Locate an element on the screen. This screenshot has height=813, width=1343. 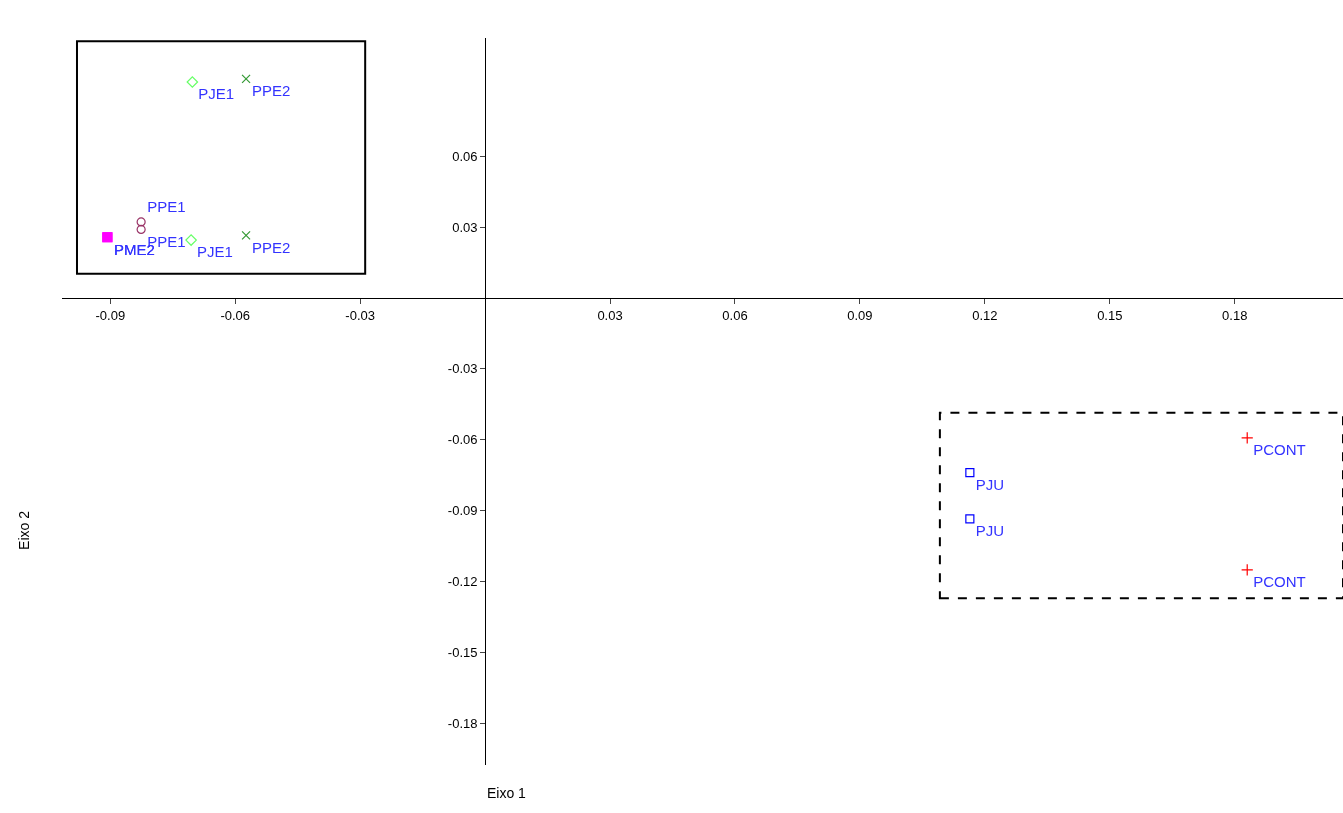
x-tick-label: 0.18 is located at coordinates (1235, 315).